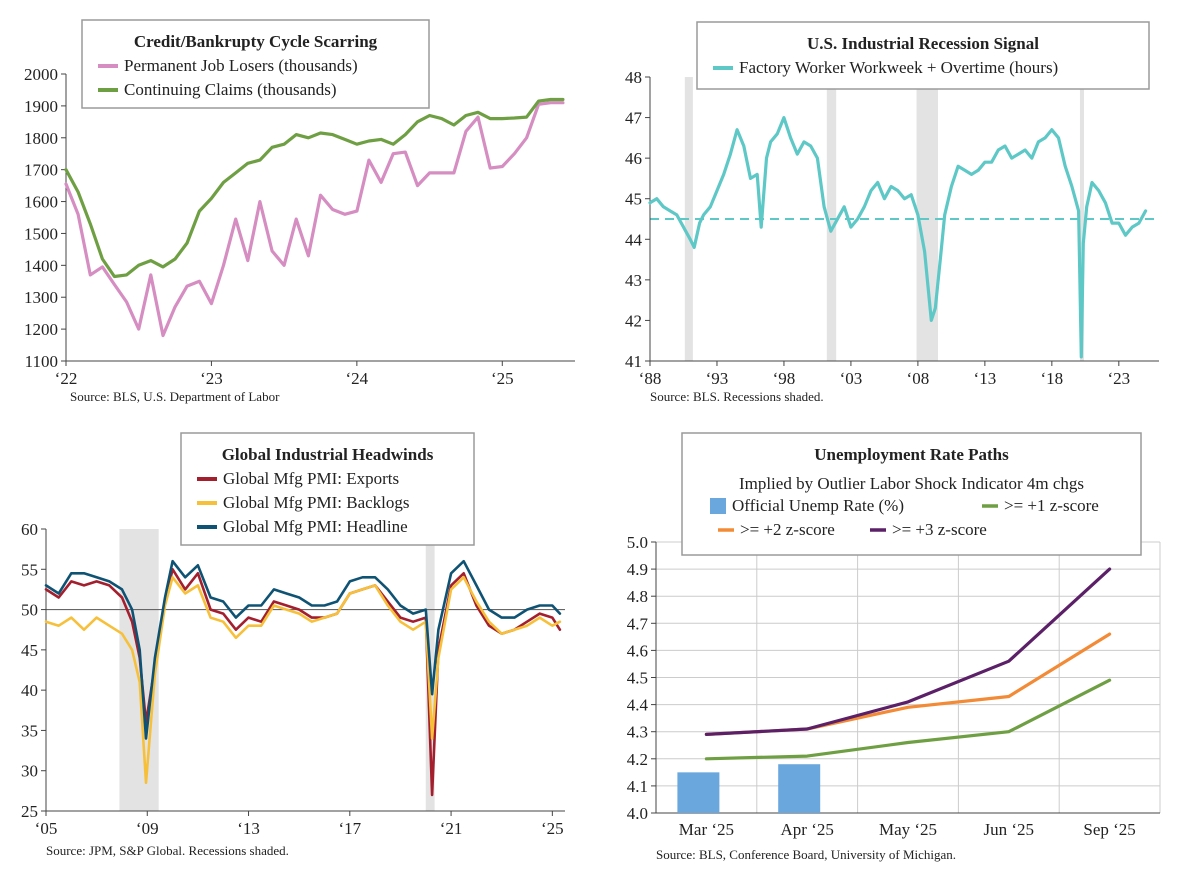 This screenshot has width=1200, height=871. What do you see at coordinates (66, 378) in the screenshot?
I see `x-tick-label: ‘22` at bounding box center [66, 378].